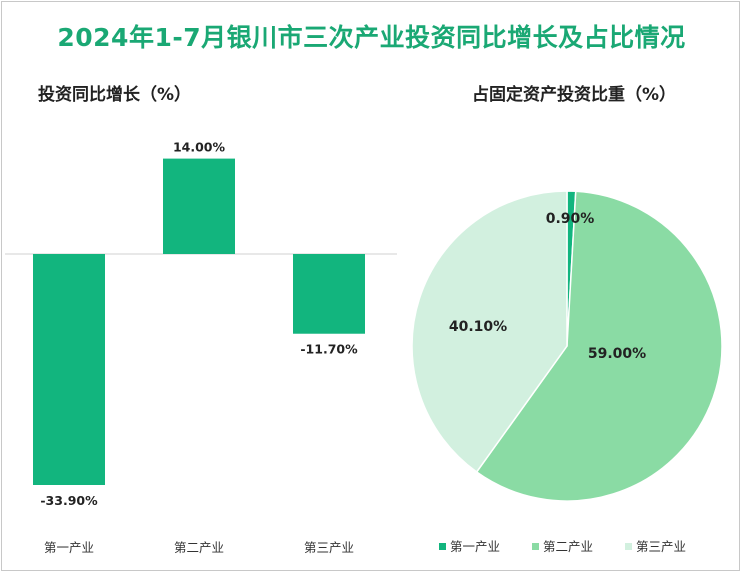  What do you see at coordinates (661, 546) in the screenshot?
I see `legend-label: 第三产业` at bounding box center [661, 546].